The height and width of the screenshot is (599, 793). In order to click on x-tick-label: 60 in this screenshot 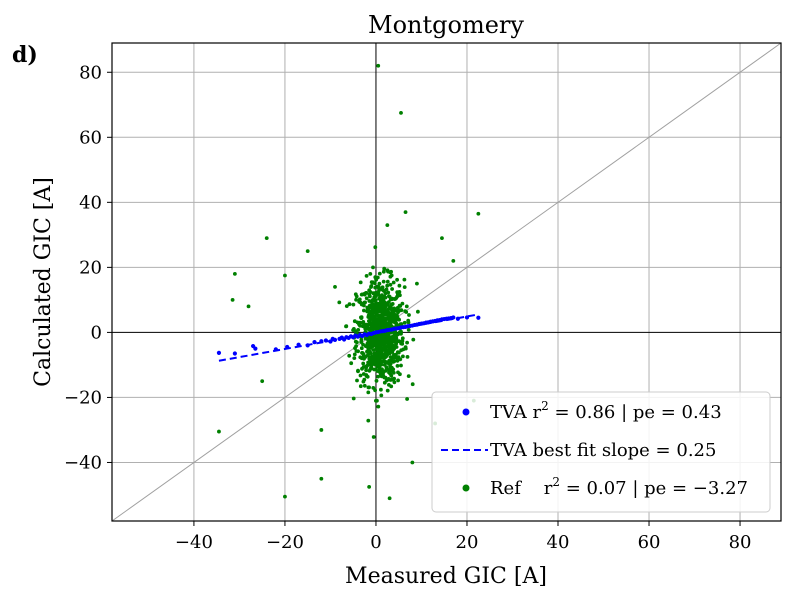, I will do `click(649, 542)`.